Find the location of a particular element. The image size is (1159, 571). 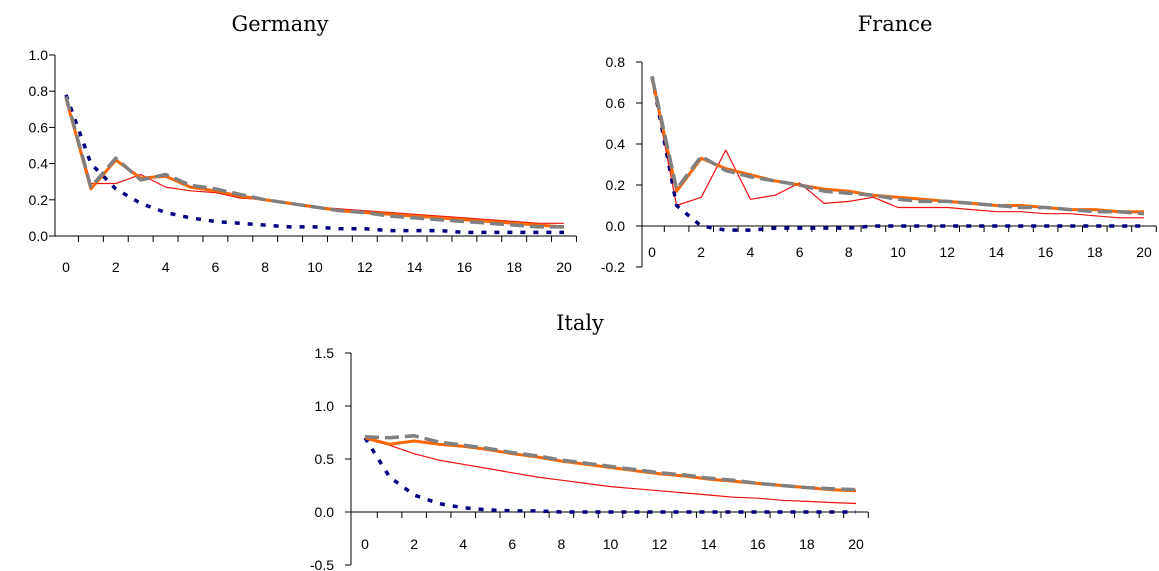

y-tick-label: -0.5 is located at coordinates (322, 564).